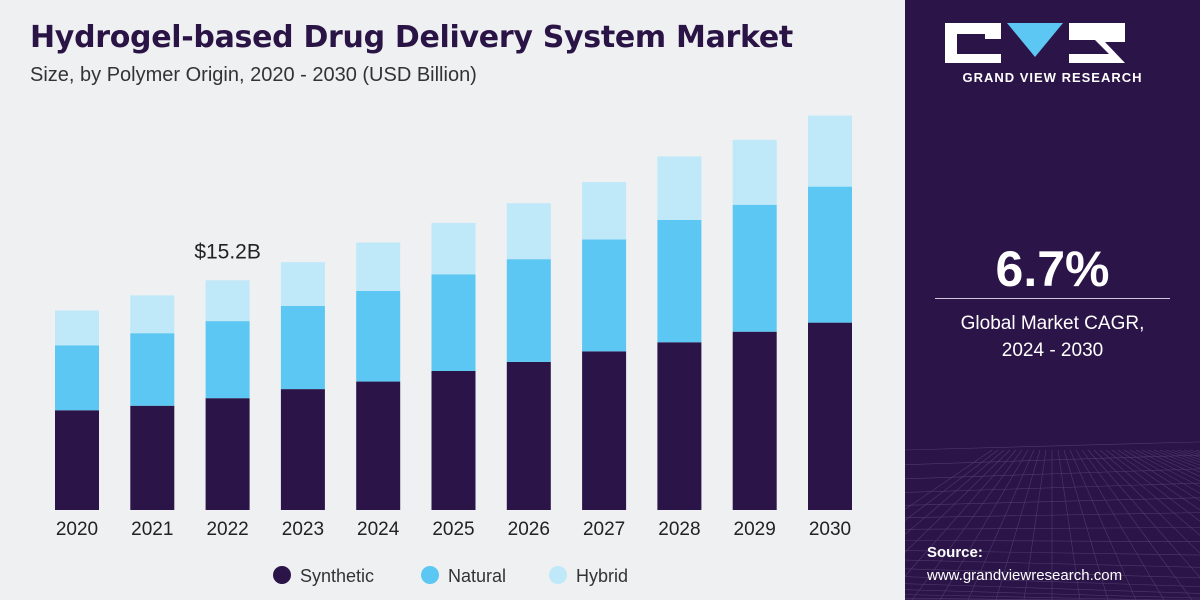  Describe the element at coordinates (679, 188) in the screenshot. I see `bar-hybrid-2028` at that location.